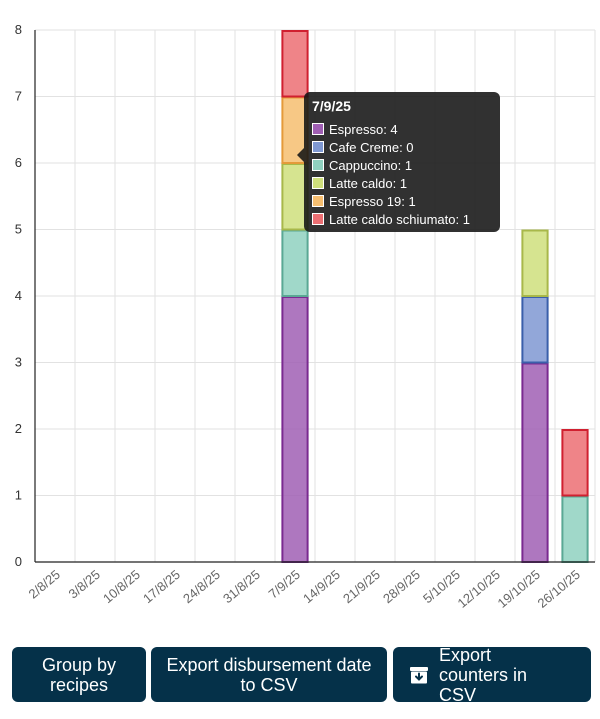 Image resolution: width=600 pixels, height=719 pixels. What do you see at coordinates (44, 584) in the screenshot?
I see `x-tick-label: 2/8/25` at bounding box center [44, 584].